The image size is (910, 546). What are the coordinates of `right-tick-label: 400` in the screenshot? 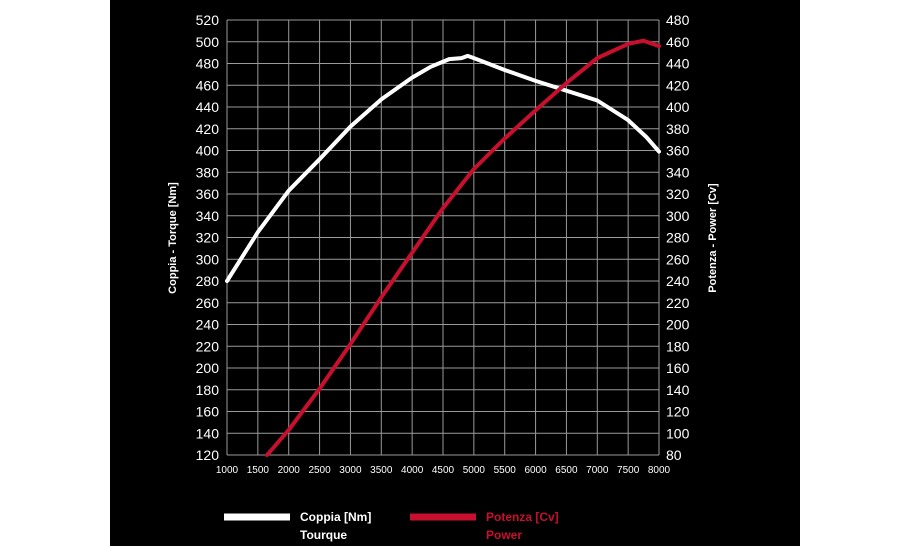 It's located at (678, 107).